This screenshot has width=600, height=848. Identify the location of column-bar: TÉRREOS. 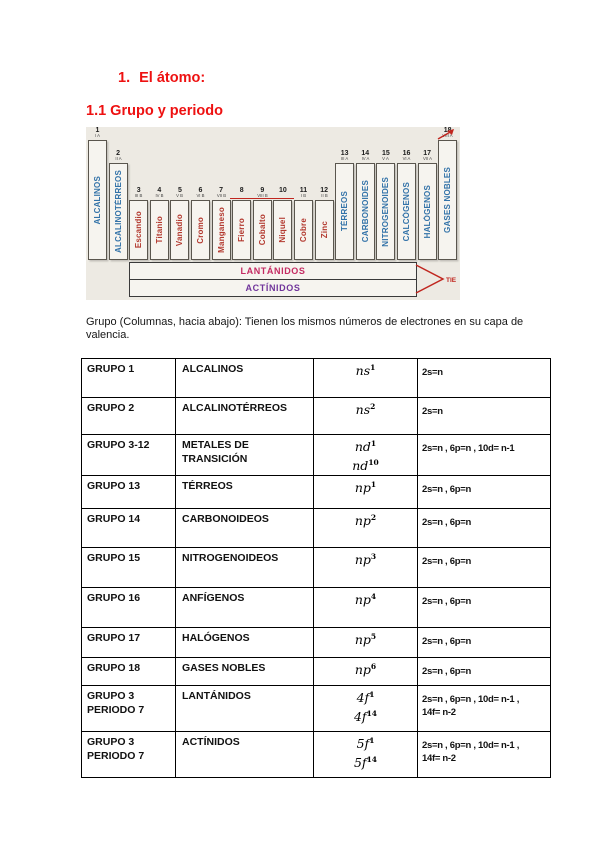
(345, 211).